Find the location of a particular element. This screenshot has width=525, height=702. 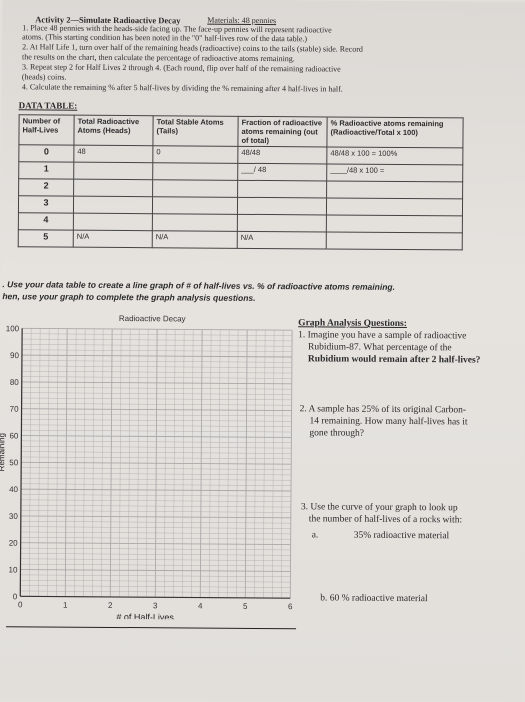

x-tick-label: 2 is located at coordinates (110, 605).